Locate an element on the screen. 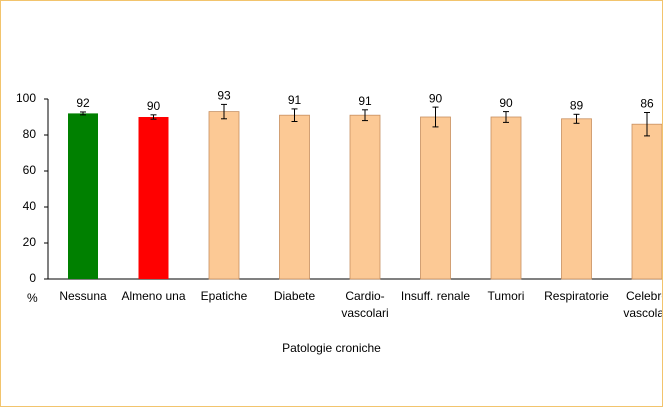 Image resolution: width=663 pixels, height=407 pixels. y-tick-label: 20 is located at coordinates (30, 242).